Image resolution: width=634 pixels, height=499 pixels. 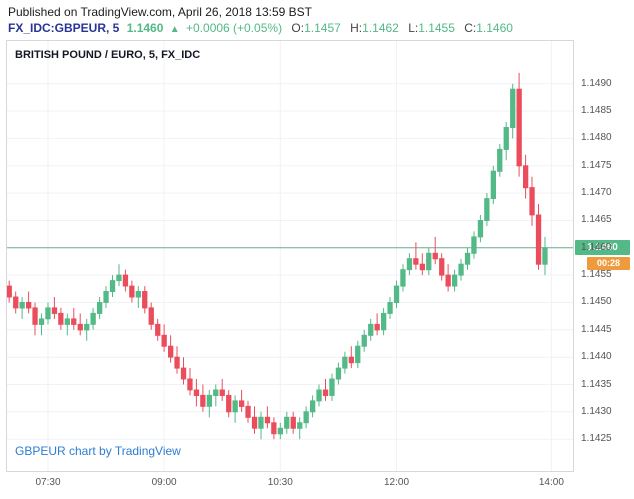 What do you see at coordinates (108, 55) in the screenshot?
I see `chart-title: BRITISH POUND / EURO, 5, FX_IDC` at bounding box center [108, 55].